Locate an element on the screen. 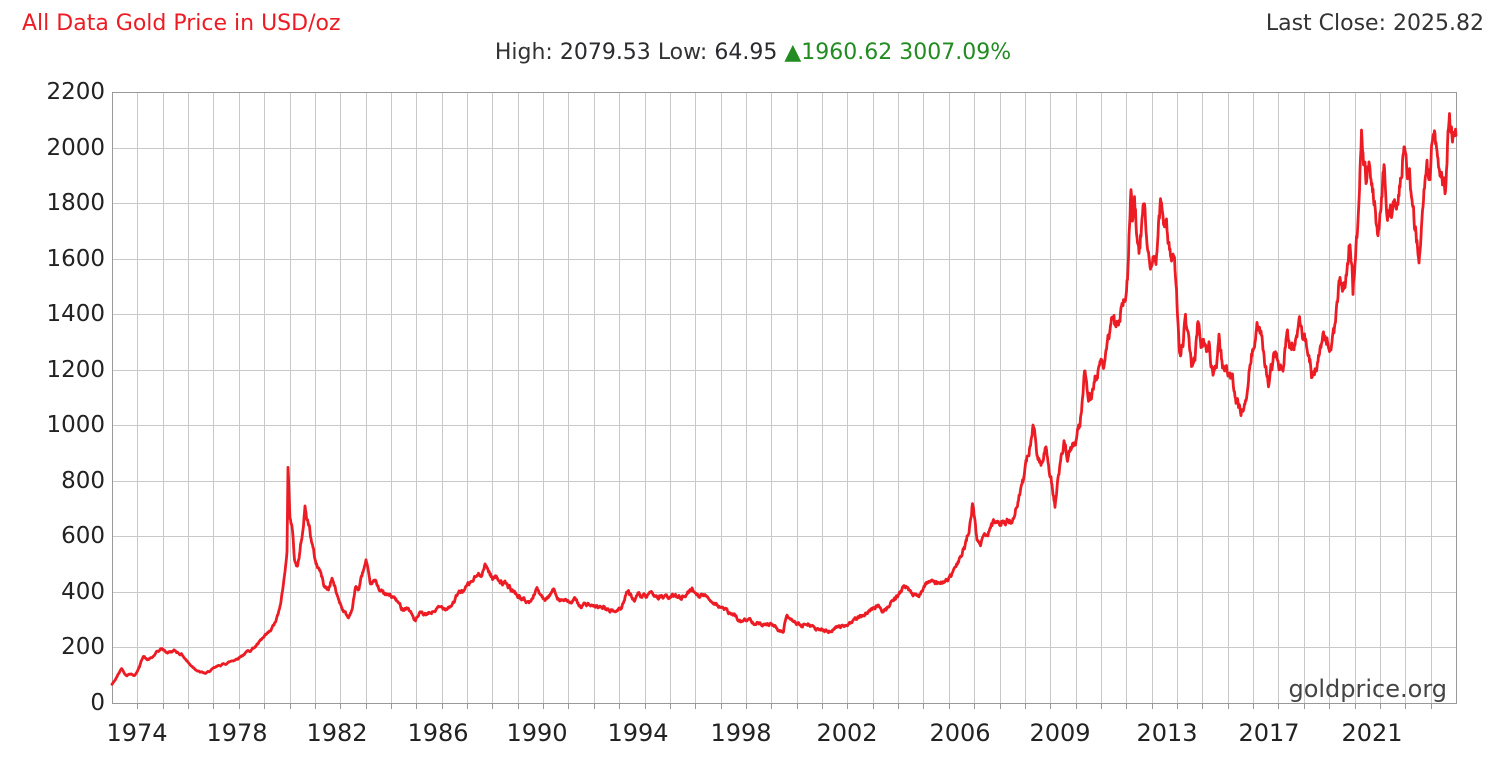 This screenshot has width=1506, height=770. low-label: Low: is located at coordinates (682, 52).